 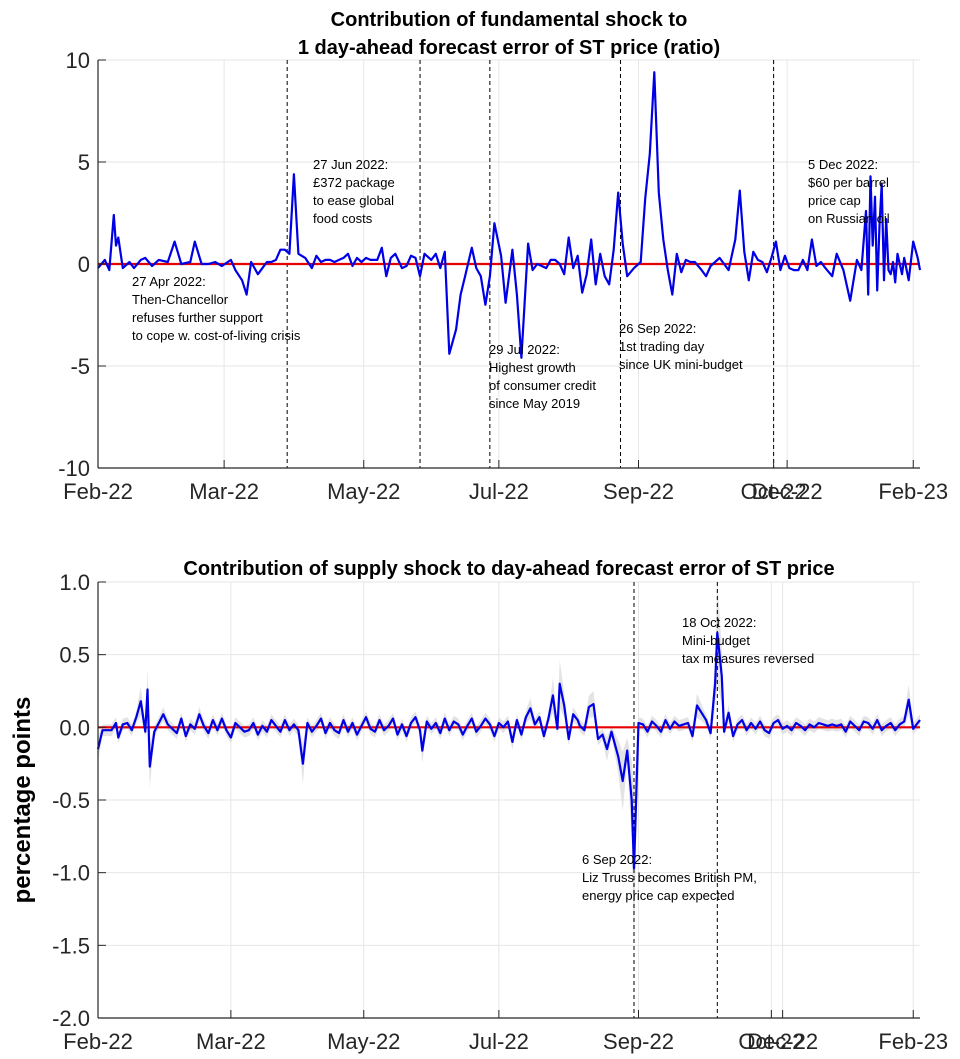 I want to click on annotation-line: price cap, so click(x=834, y=200).